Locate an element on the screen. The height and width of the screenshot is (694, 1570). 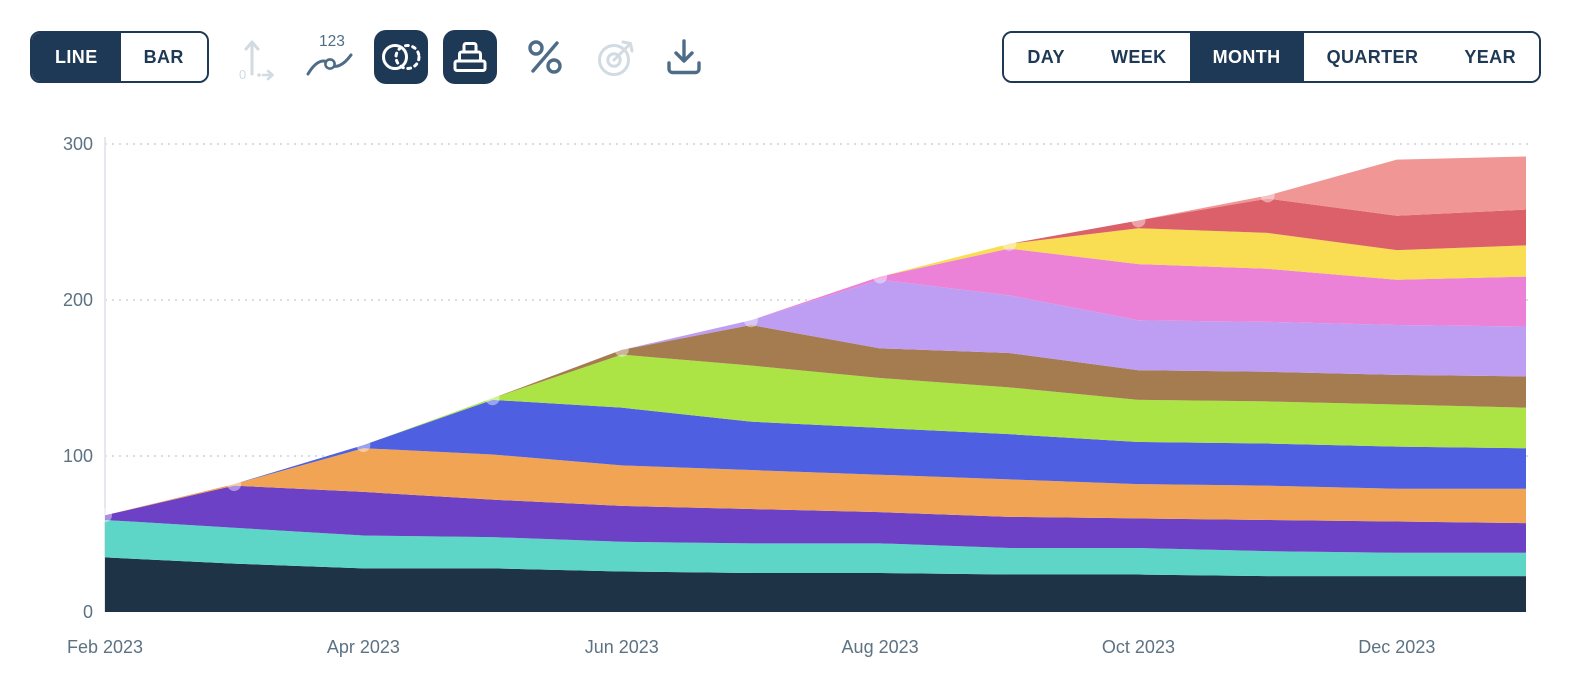
percent-button is located at coordinates (545, 57).